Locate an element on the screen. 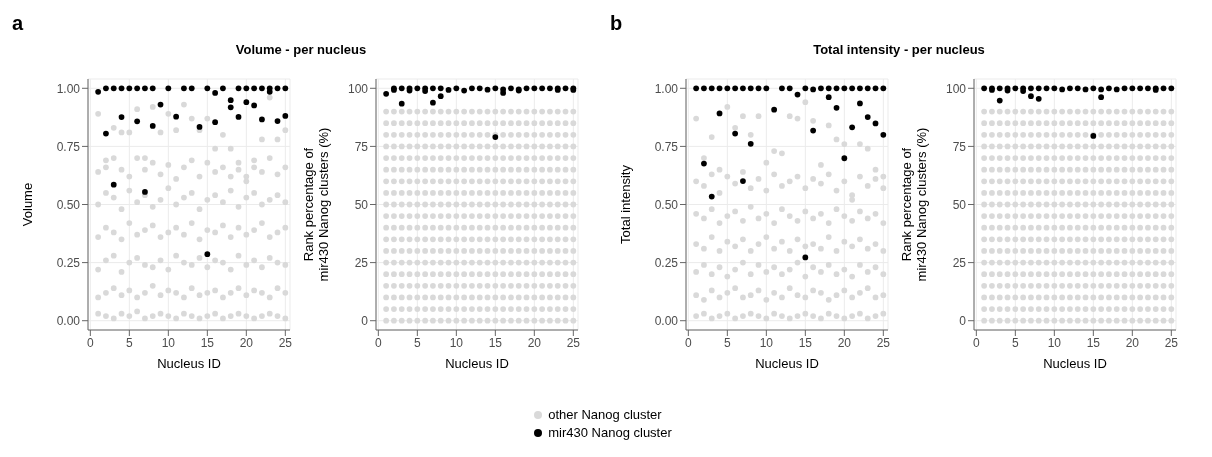  chart-title: Total intensity - per nucleus is located at coordinates (899, 49).